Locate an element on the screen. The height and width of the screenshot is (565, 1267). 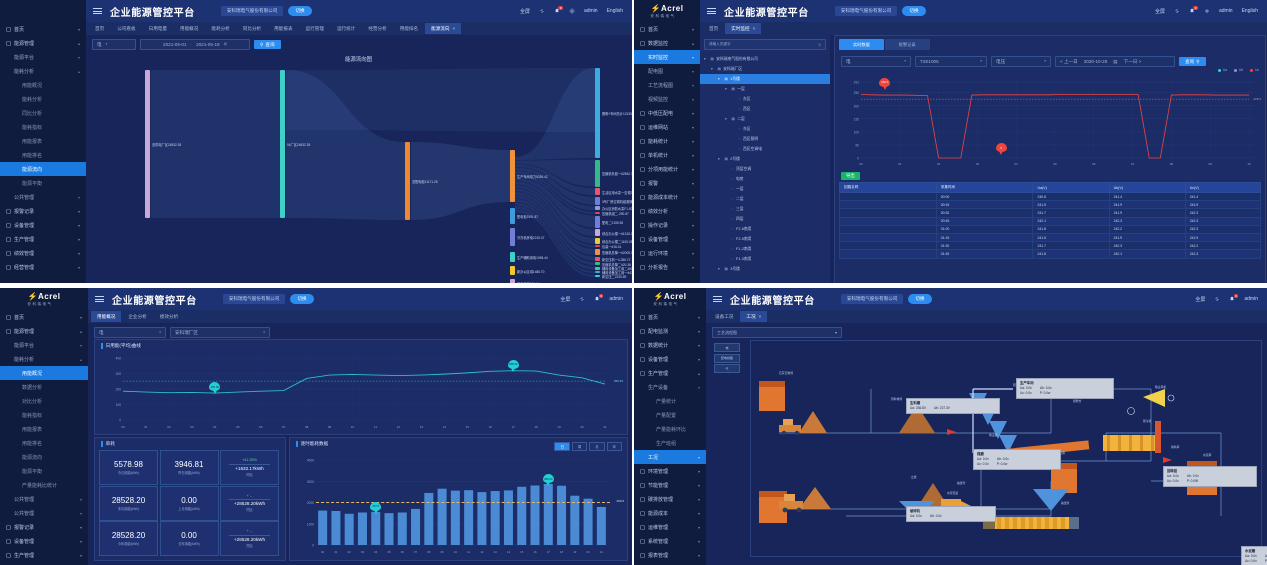
tab-menu-e4bc81e4b89ae58886e69e90: 企业分析 is located at coordinates (137, 316).